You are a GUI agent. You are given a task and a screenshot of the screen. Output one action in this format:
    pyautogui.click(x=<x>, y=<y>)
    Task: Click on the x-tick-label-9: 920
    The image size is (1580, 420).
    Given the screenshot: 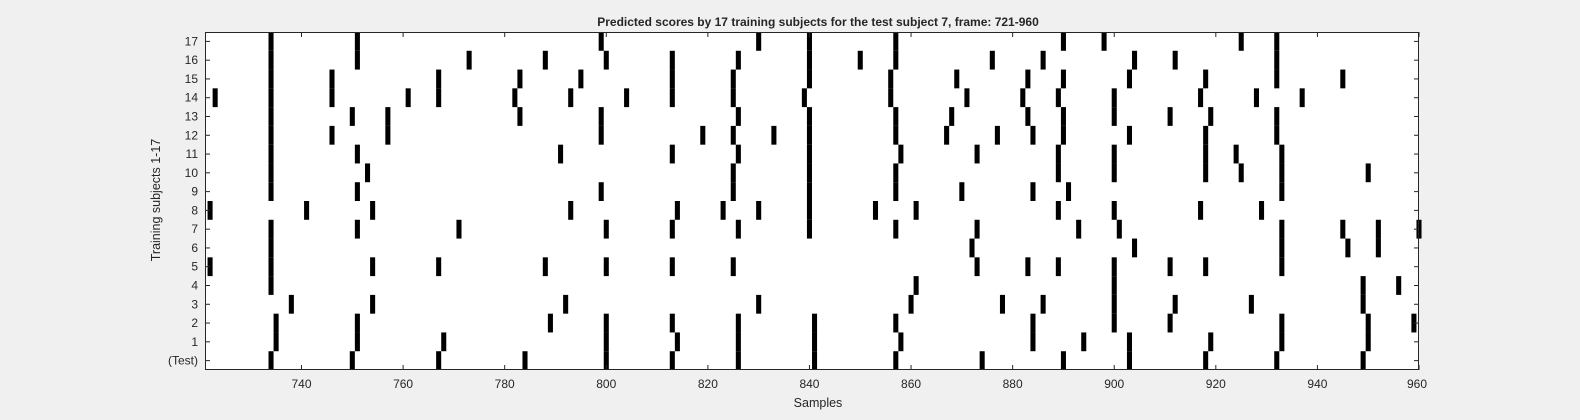 What is the action you would take?
    pyautogui.click(x=1216, y=384)
    